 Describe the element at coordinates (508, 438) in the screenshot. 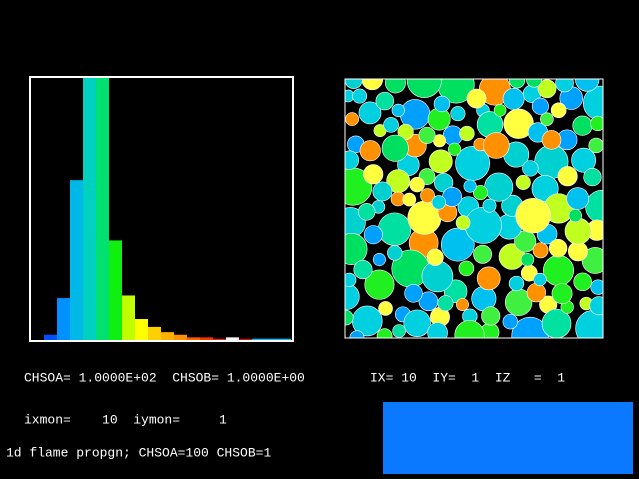

I see `blue-panel` at that location.